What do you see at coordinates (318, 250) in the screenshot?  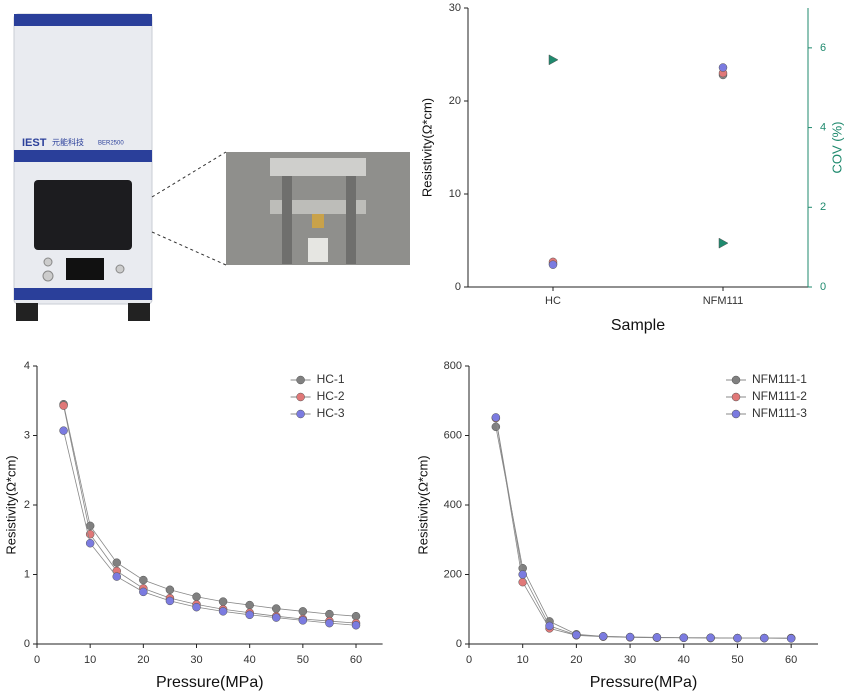 I see `press-cell` at bounding box center [318, 250].